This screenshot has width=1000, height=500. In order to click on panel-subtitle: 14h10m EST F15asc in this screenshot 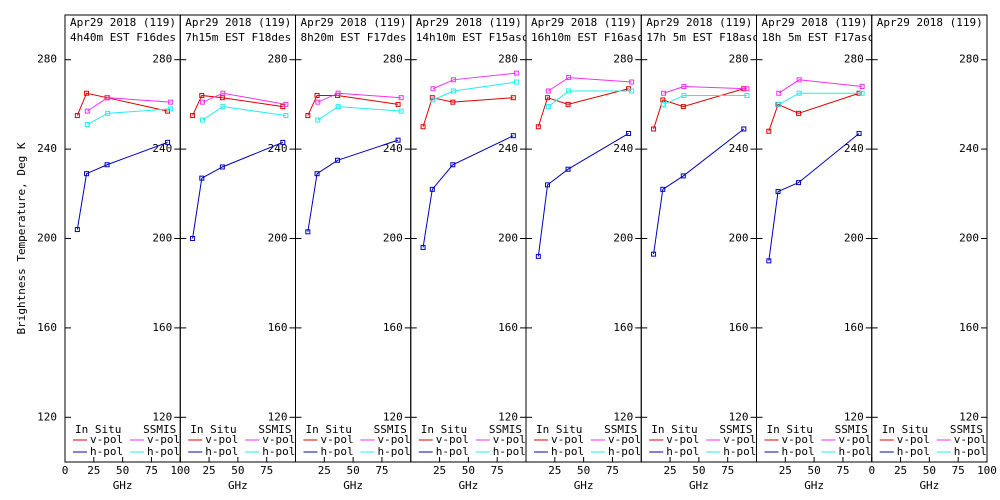, I will do `click(472, 37)`.